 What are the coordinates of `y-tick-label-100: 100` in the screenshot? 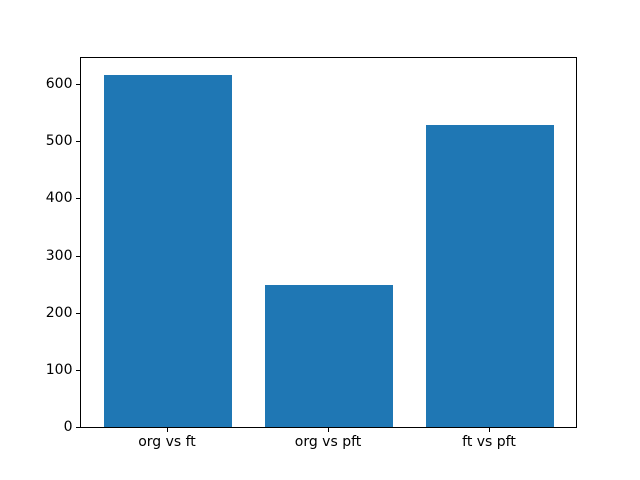 It's located at (59, 370).